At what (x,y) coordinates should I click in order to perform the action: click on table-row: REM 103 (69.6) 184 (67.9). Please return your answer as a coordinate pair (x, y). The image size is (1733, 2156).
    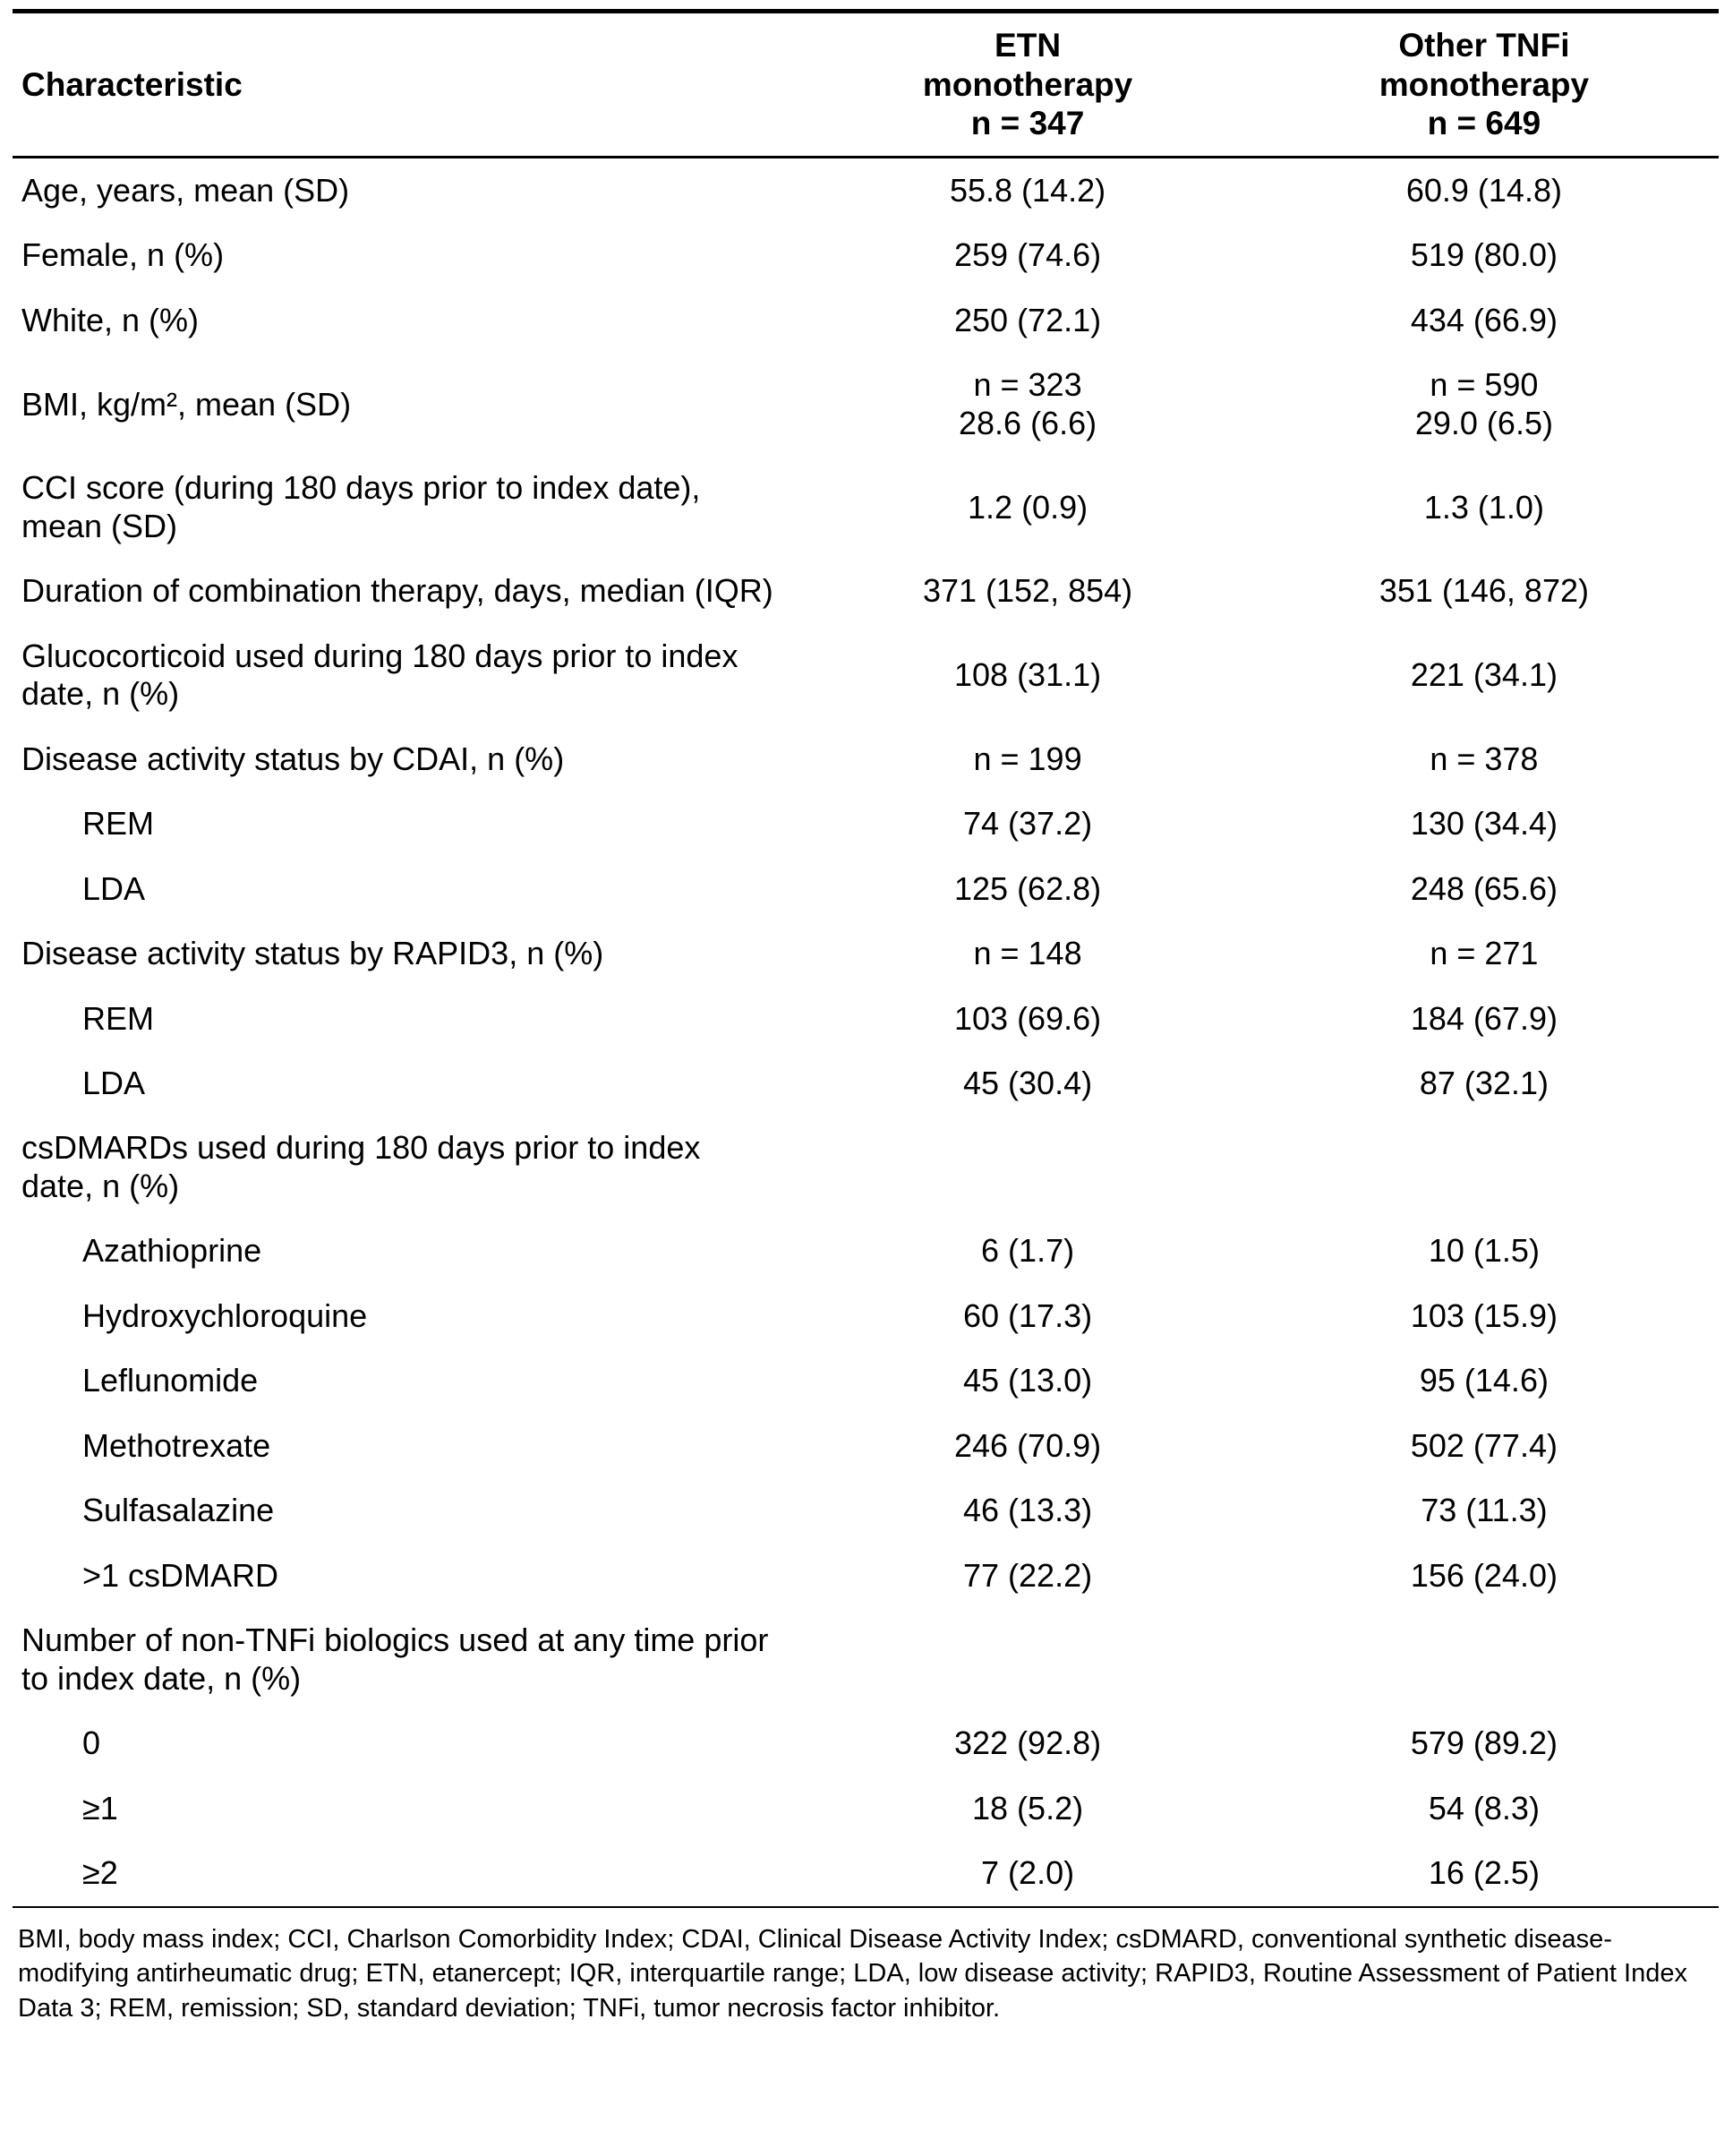
    Looking at the image, I should click on (866, 1019).